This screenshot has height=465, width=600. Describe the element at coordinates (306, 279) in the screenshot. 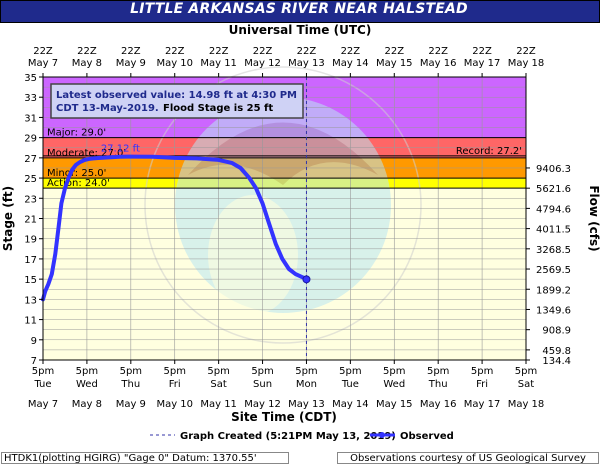

I see `latest-observation-point` at that location.